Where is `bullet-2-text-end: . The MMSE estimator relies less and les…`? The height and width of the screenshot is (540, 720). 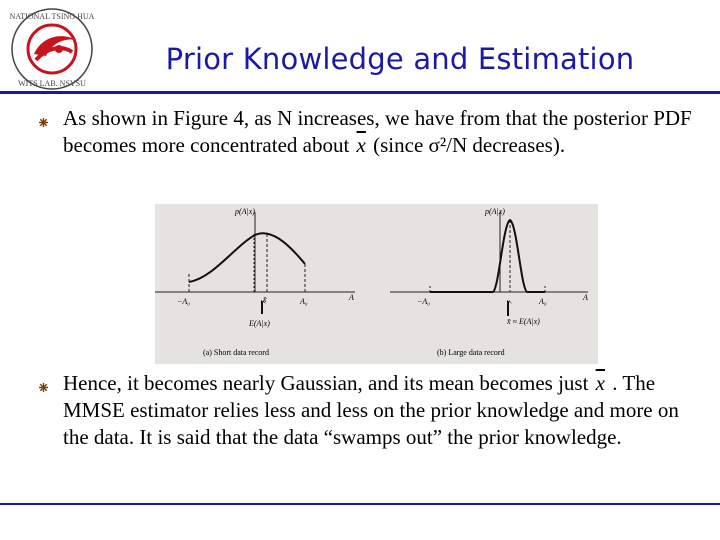
bullet-2-text-end: . The MMSE estimator relies less and les… is located at coordinates (371, 410).